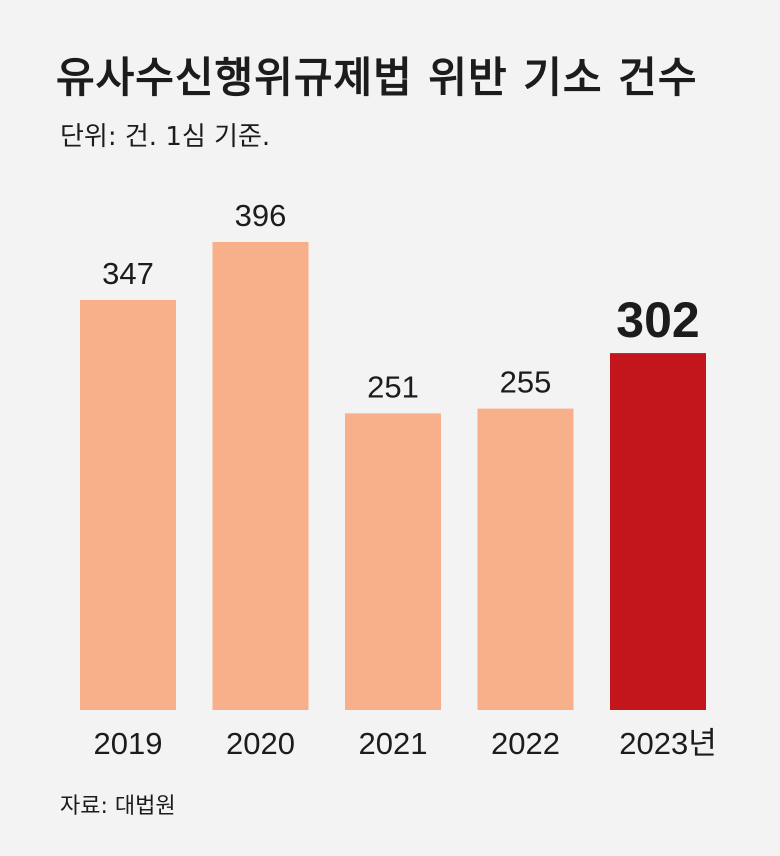 The height and width of the screenshot is (856, 780). Describe the element at coordinates (128, 504) in the screenshot. I see `bar-2019` at that location.